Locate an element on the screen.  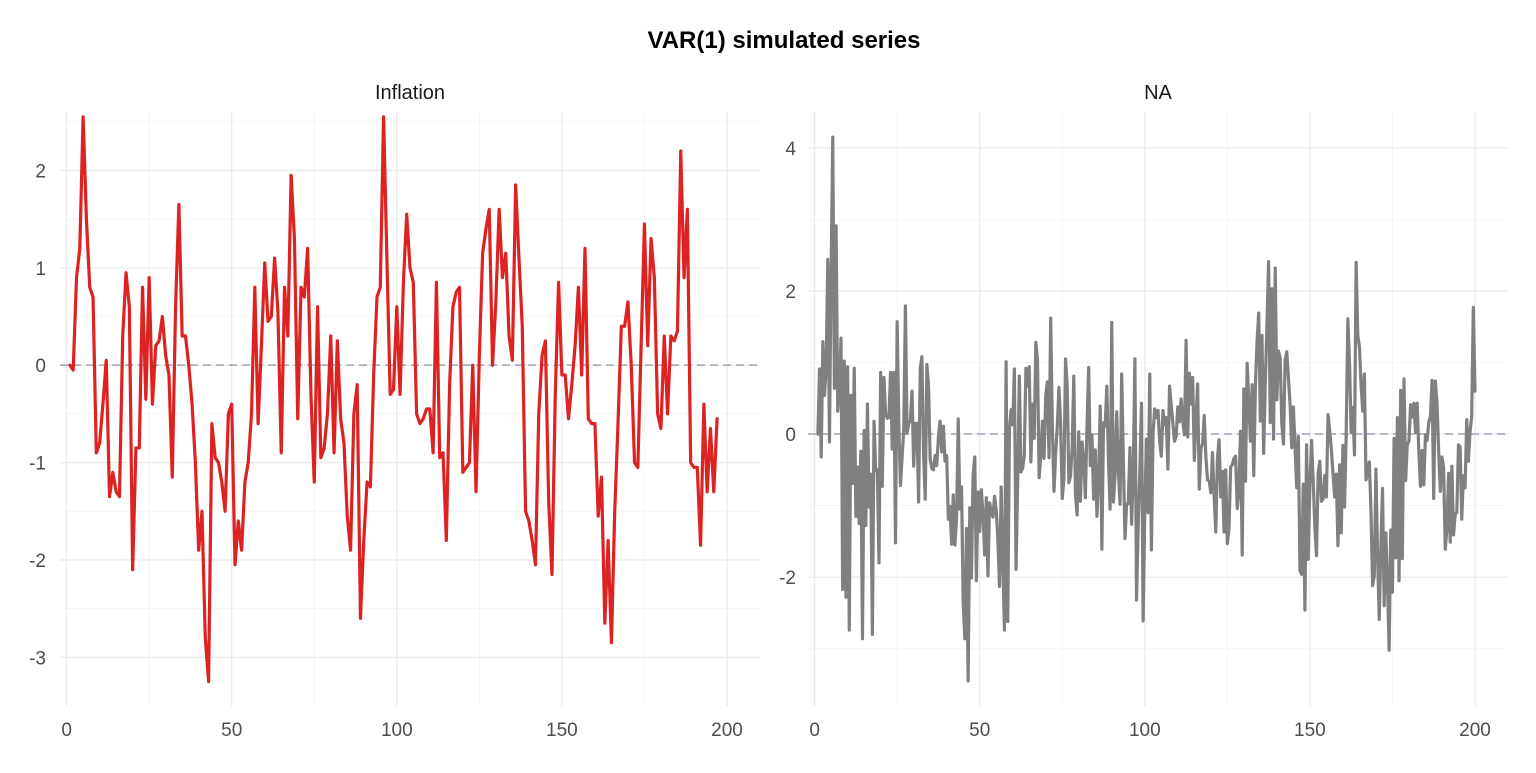
y-tick-label: 4 is located at coordinates (790, 149).